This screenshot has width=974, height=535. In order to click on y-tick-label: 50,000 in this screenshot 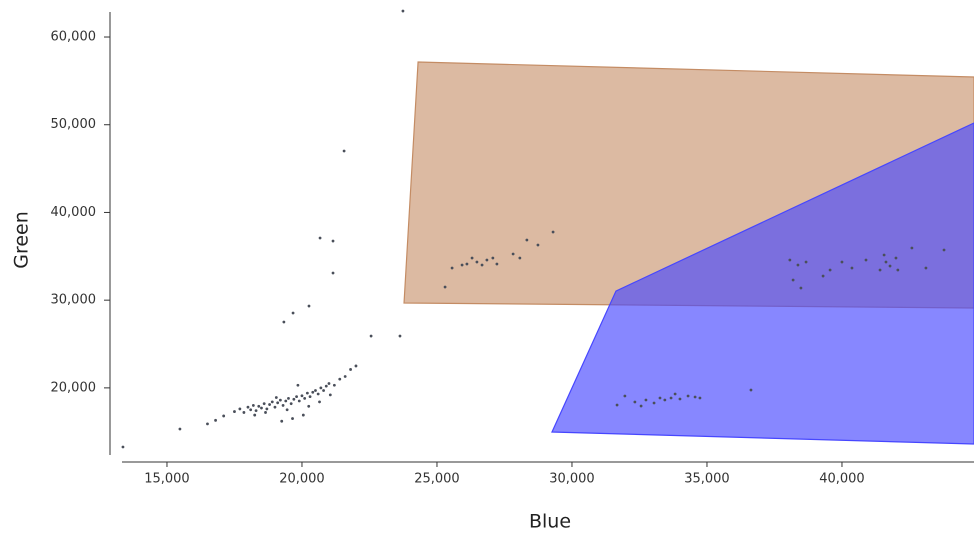, I will do `click(74, 124)`.